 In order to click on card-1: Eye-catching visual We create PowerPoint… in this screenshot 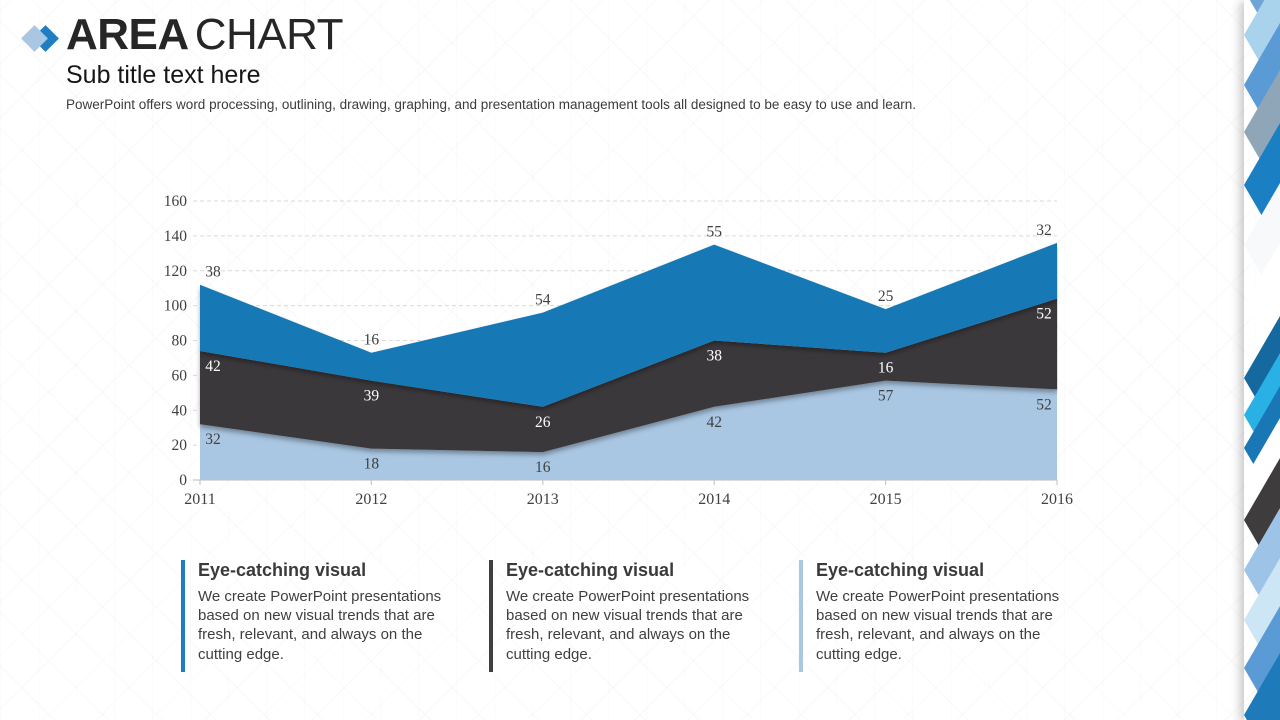, I will do `click(326, 616)`.